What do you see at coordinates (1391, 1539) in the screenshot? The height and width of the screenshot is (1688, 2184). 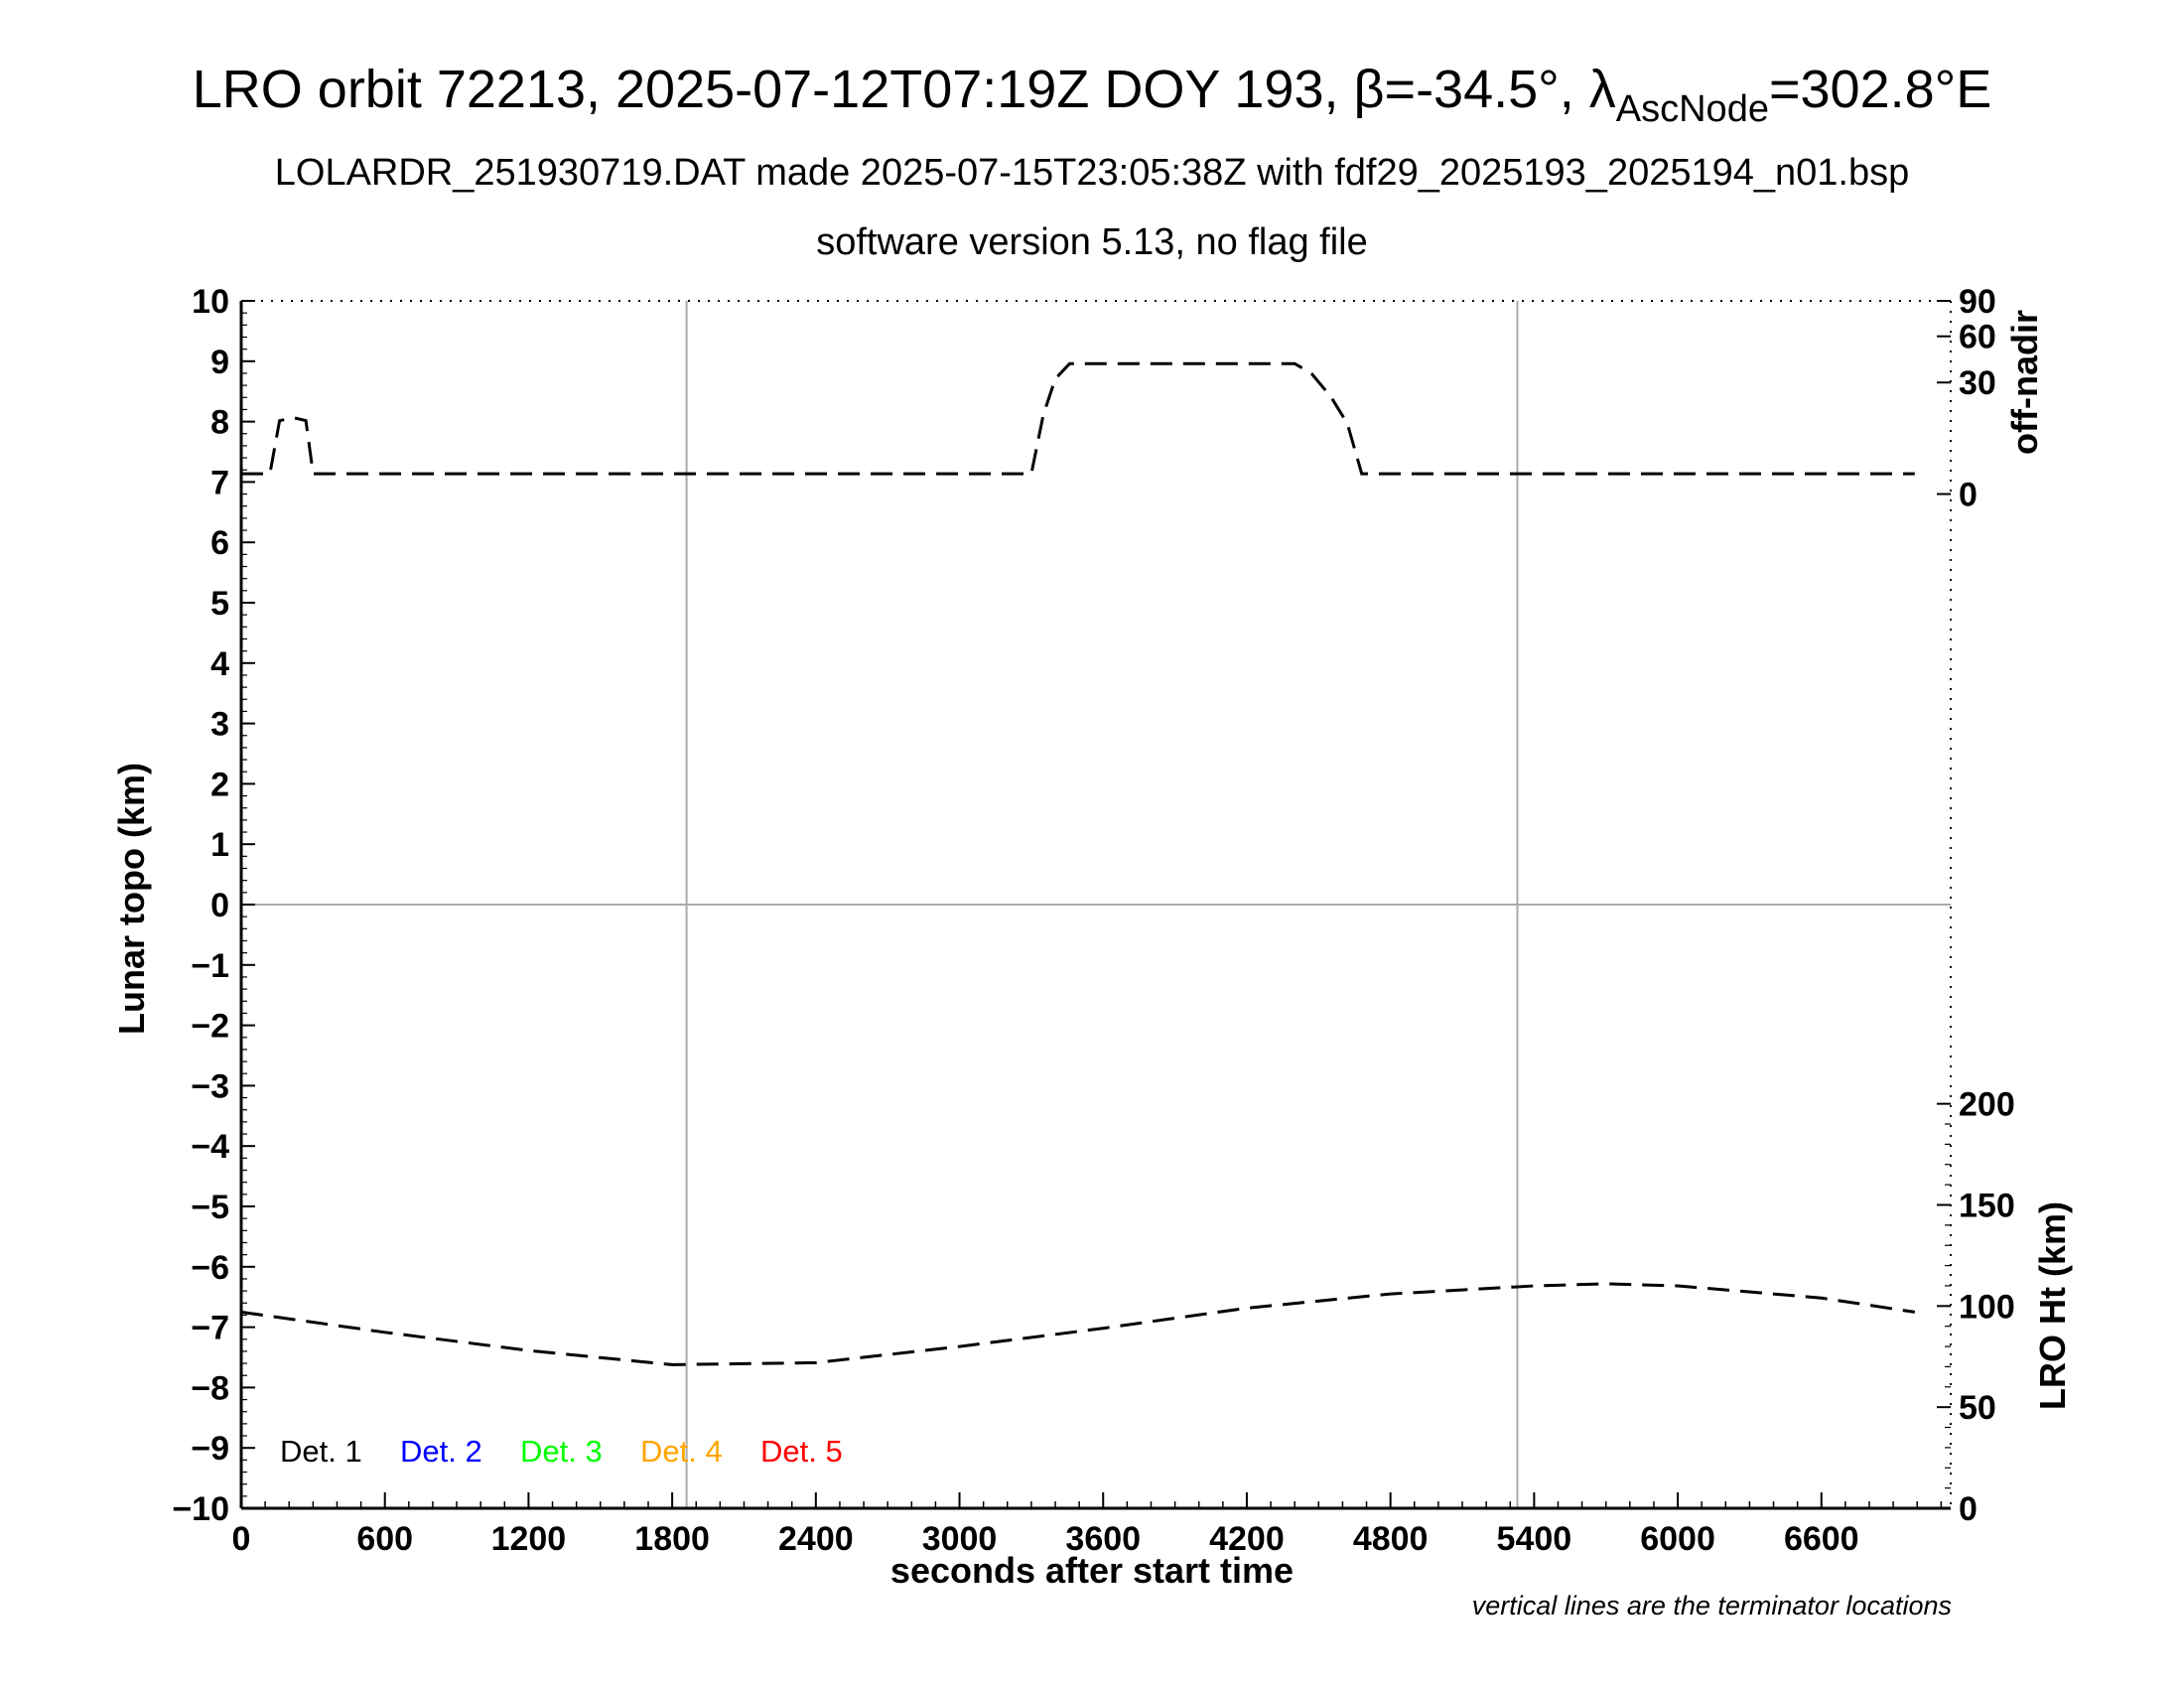 I see `x-tick-label: 4800` at bounding box center [1391, 1539].